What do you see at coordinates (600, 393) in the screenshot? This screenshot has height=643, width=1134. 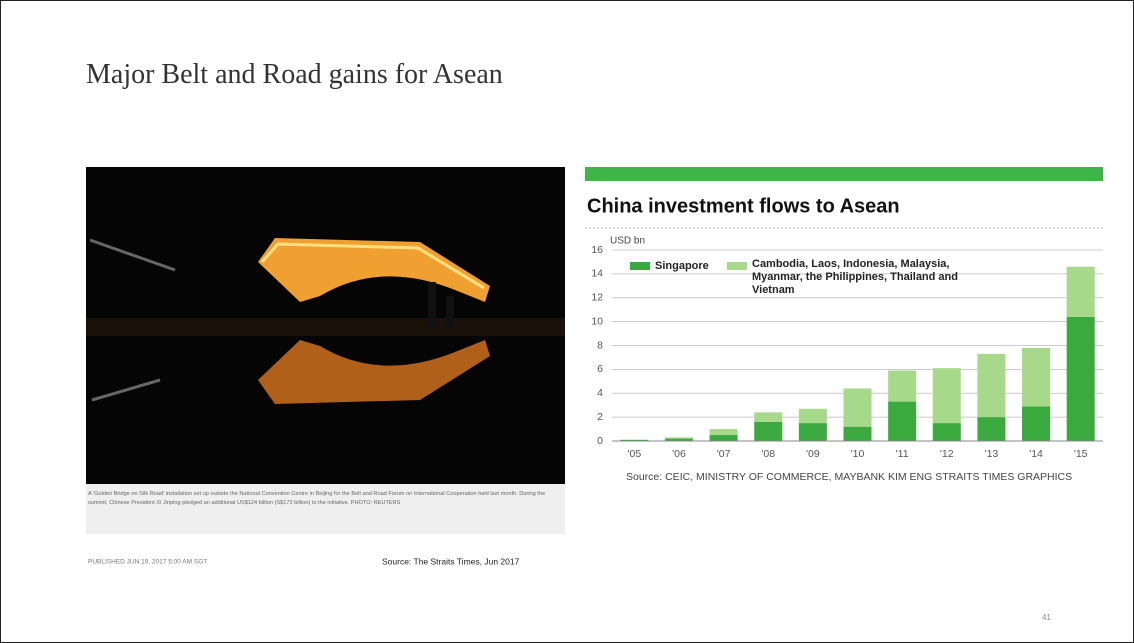 I see `y-tick-label: 4` at bounding box center [600, 393].